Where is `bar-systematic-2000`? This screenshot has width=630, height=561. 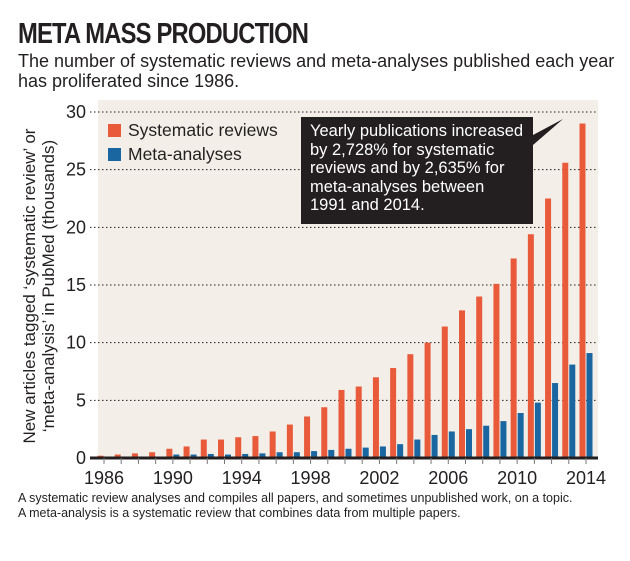 bar-systematic-2000 is located at coordinates (341, 423).